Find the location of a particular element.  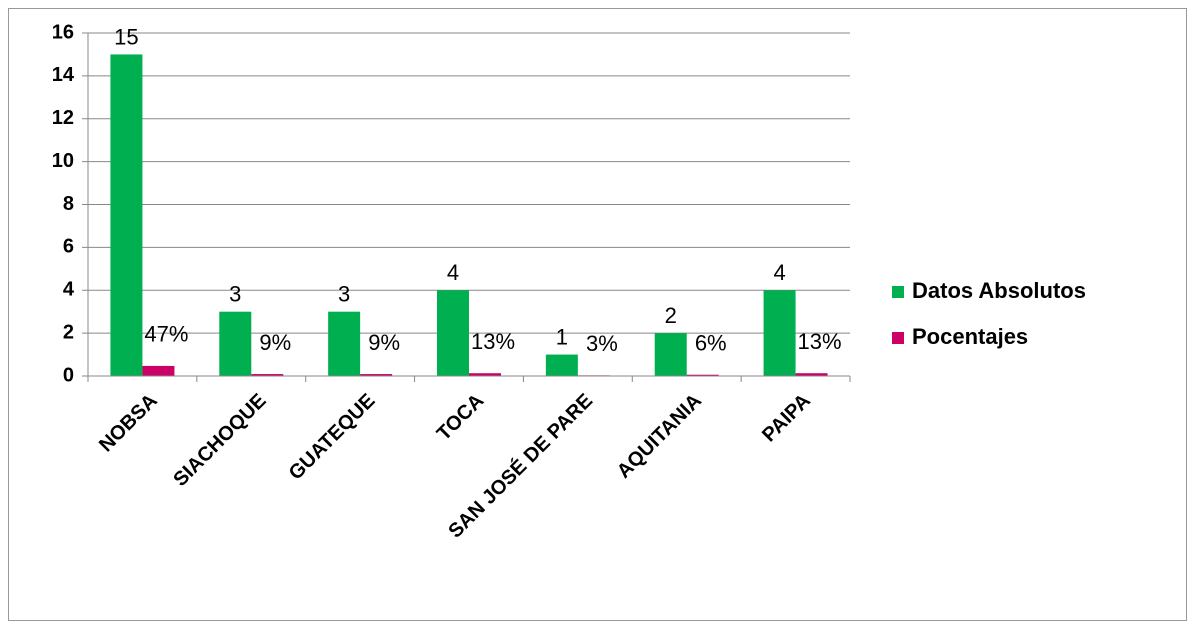

data-label: 3% is located at coordinates (602, 343).